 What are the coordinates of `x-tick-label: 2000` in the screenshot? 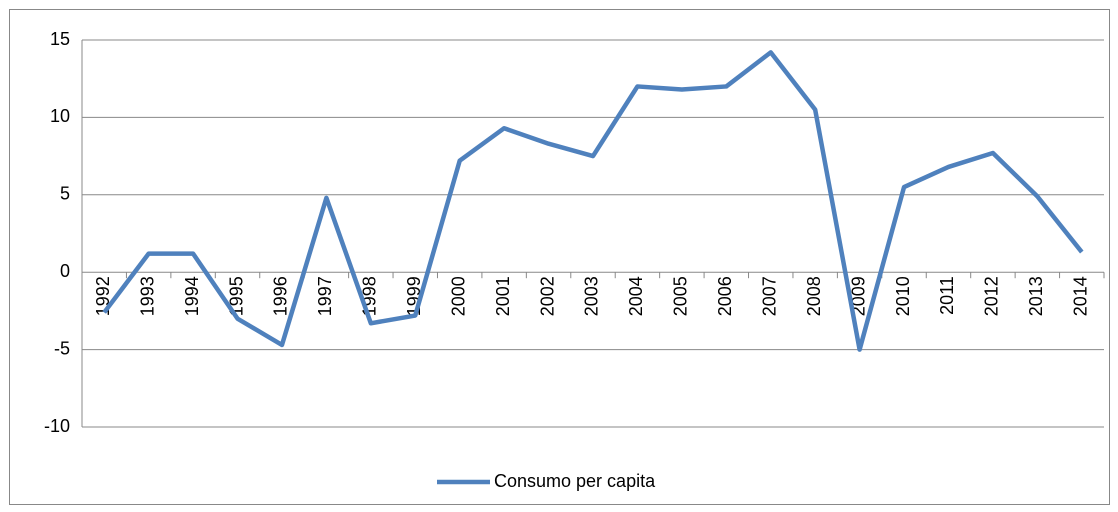 It's located at (458, 296).